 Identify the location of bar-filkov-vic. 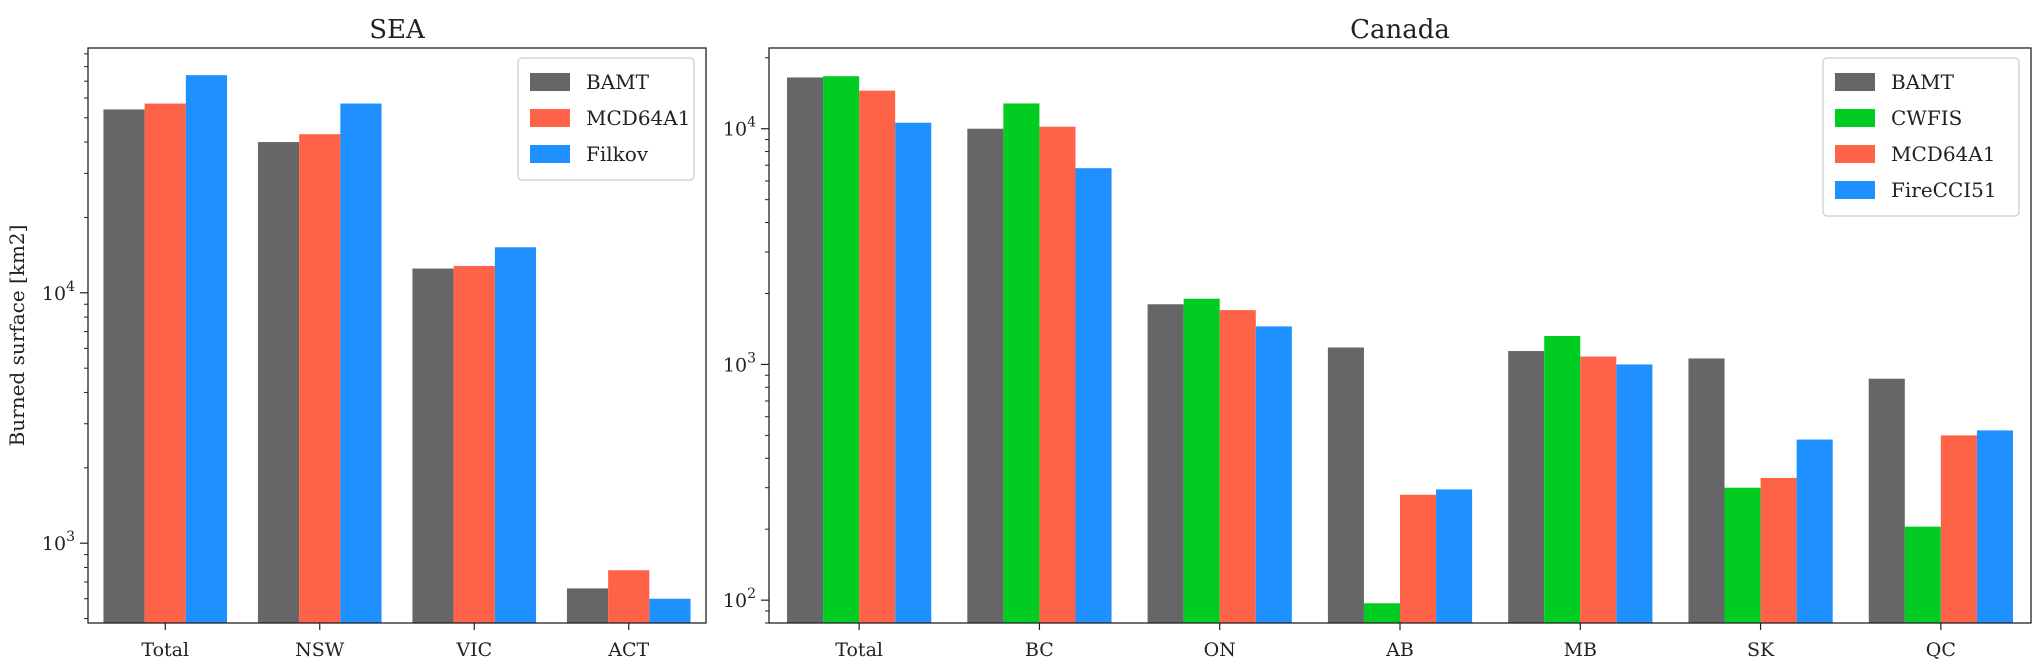
(515, 435).